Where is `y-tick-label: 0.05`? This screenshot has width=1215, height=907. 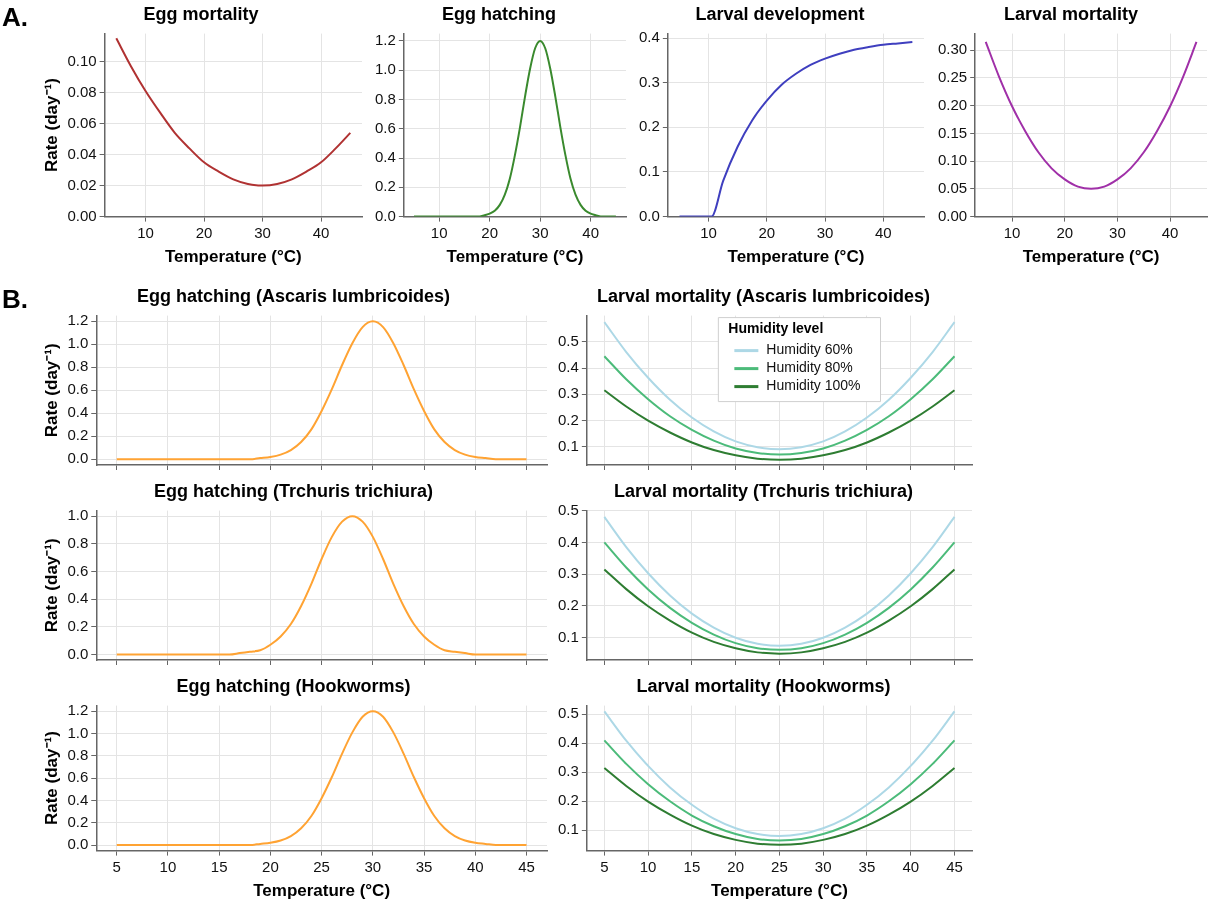 y-tick-label: 0.05 is located at coordinates (952, 188).